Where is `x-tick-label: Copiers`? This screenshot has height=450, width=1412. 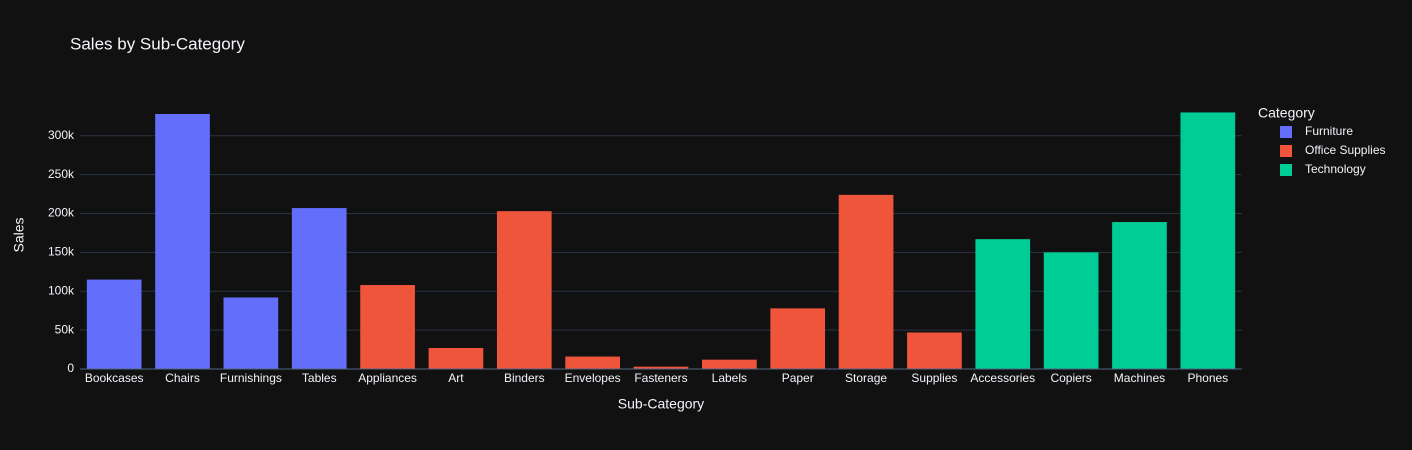
x-tick-label: Copiers is located at coordinates (1070, 378).